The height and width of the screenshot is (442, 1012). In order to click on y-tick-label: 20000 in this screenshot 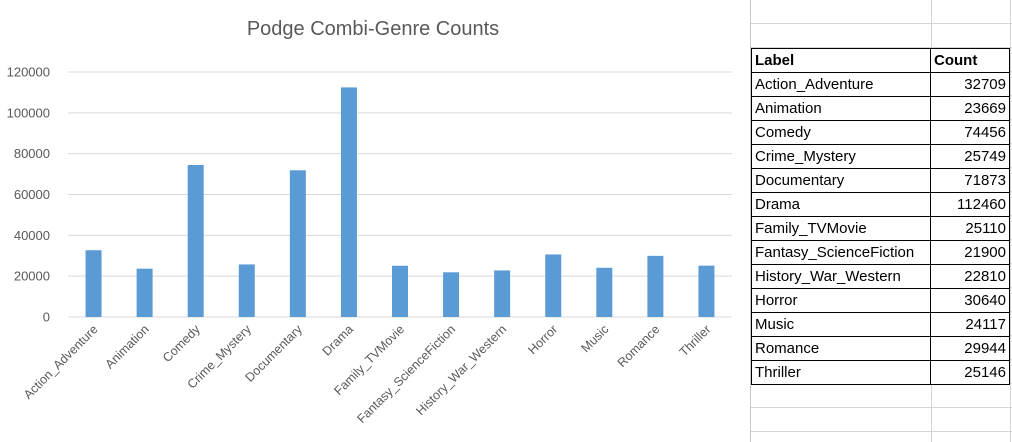, I will do `click(32, 276)`.